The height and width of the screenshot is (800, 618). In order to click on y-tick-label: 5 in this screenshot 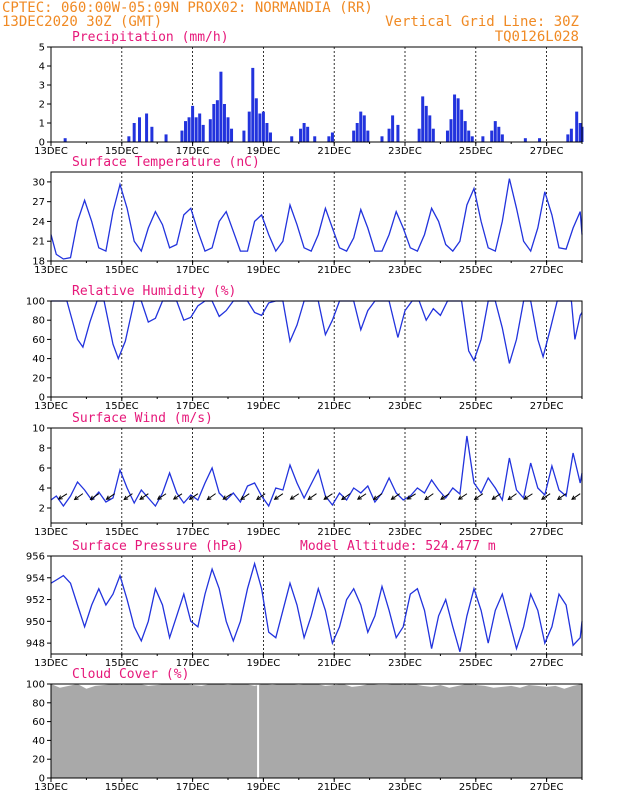, I will do `click(42, 48)`.